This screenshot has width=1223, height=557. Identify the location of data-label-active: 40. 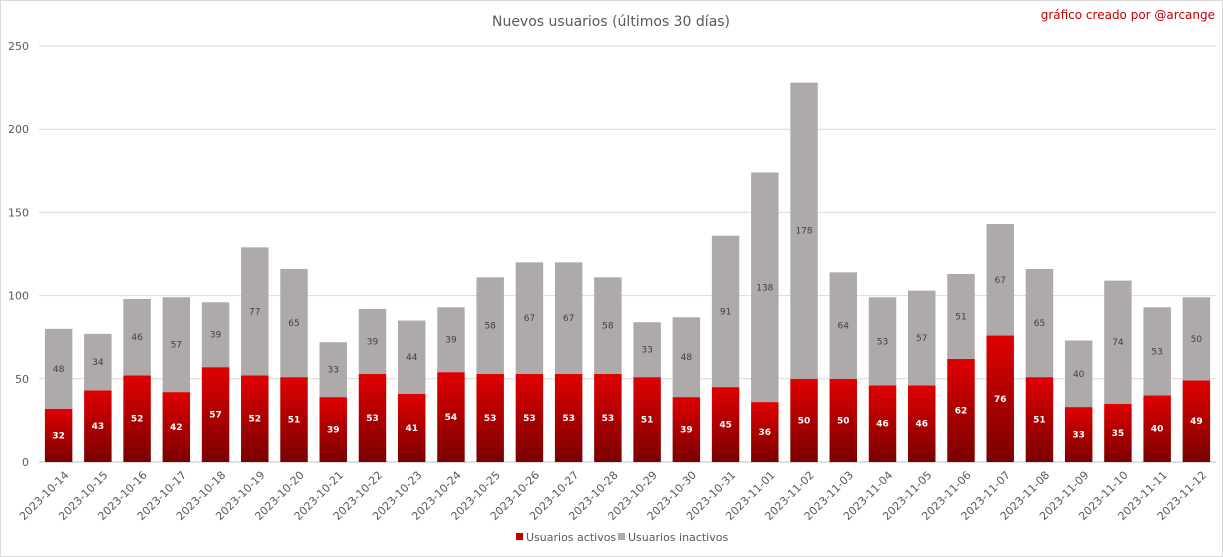
(1157, 430).